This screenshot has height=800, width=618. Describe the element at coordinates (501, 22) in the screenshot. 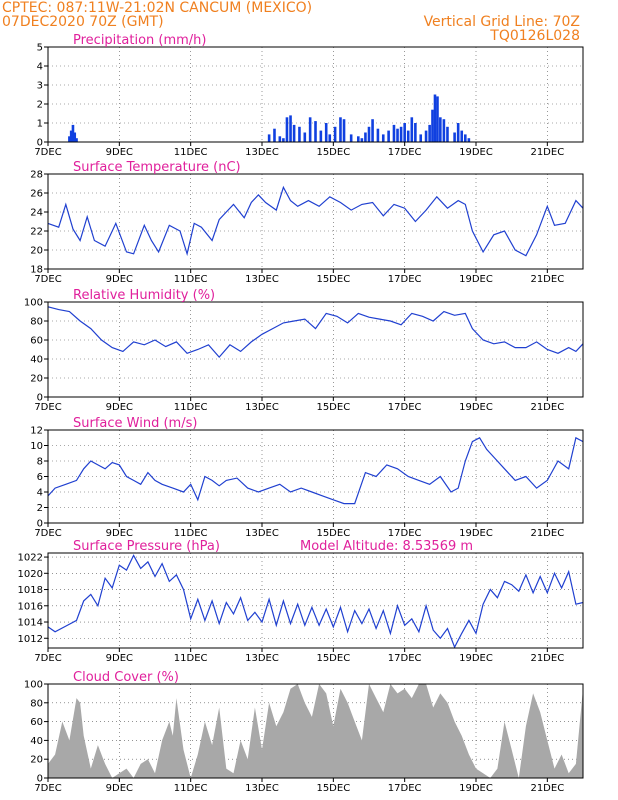

I see `vertical-grid-note: Vertical Grid Line: 70Z` at that location.